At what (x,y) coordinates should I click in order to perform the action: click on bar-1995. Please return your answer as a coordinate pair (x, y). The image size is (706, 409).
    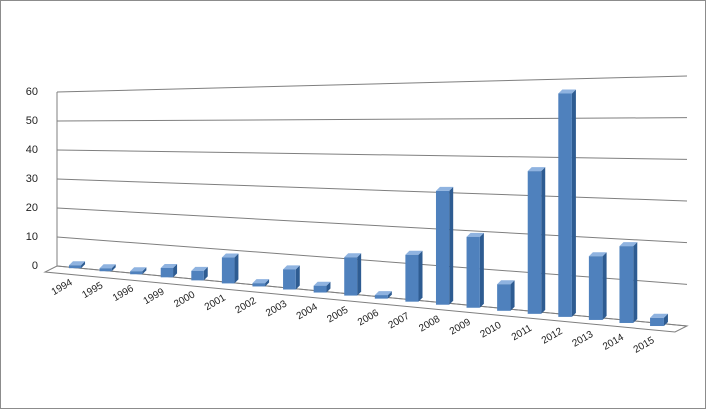
    Looking at the image, I should click on (107, 268).